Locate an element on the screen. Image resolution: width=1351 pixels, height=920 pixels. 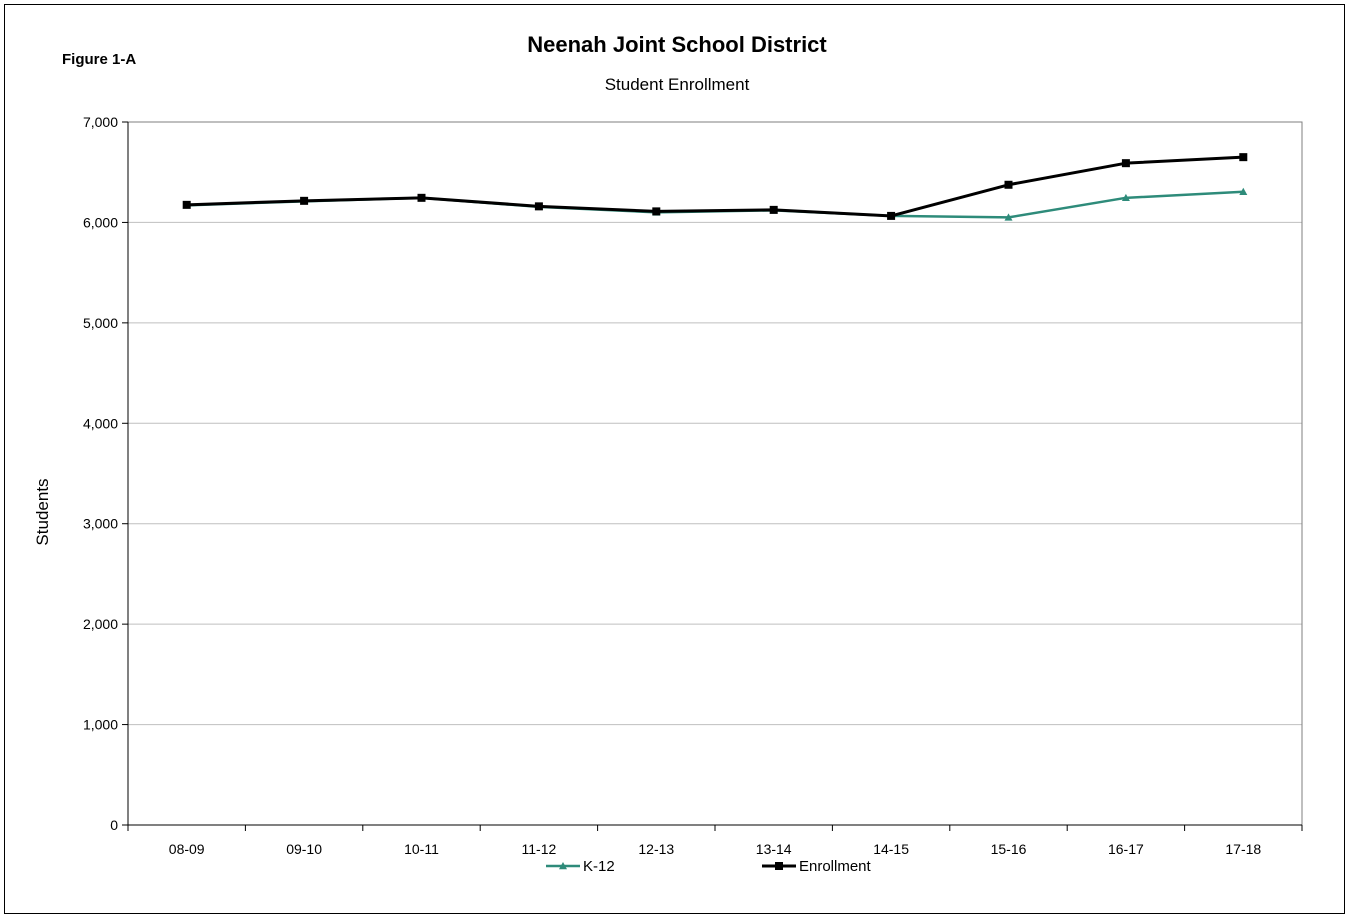
y-tick-label: 4,000 is located at coordinates (100, 423).